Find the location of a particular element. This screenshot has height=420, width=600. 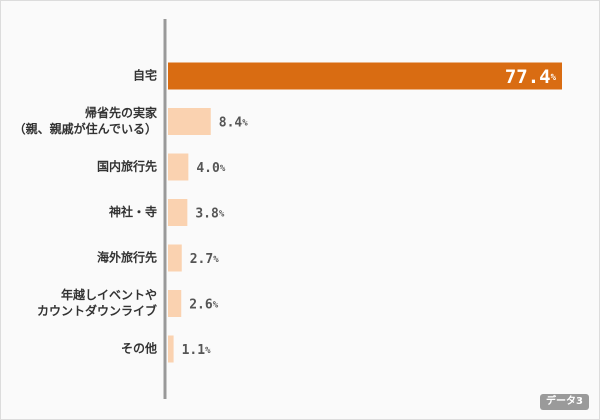

value-label: 8.4% is located at coordinates (233, 122).